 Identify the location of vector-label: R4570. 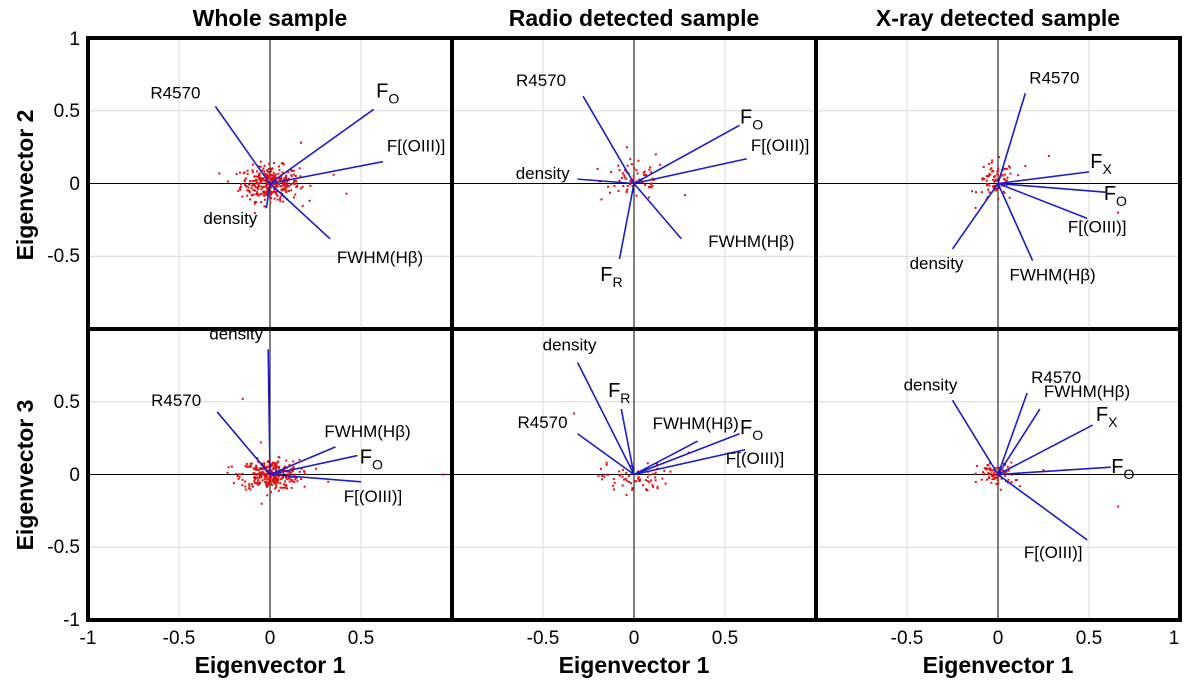
(1056, 377).